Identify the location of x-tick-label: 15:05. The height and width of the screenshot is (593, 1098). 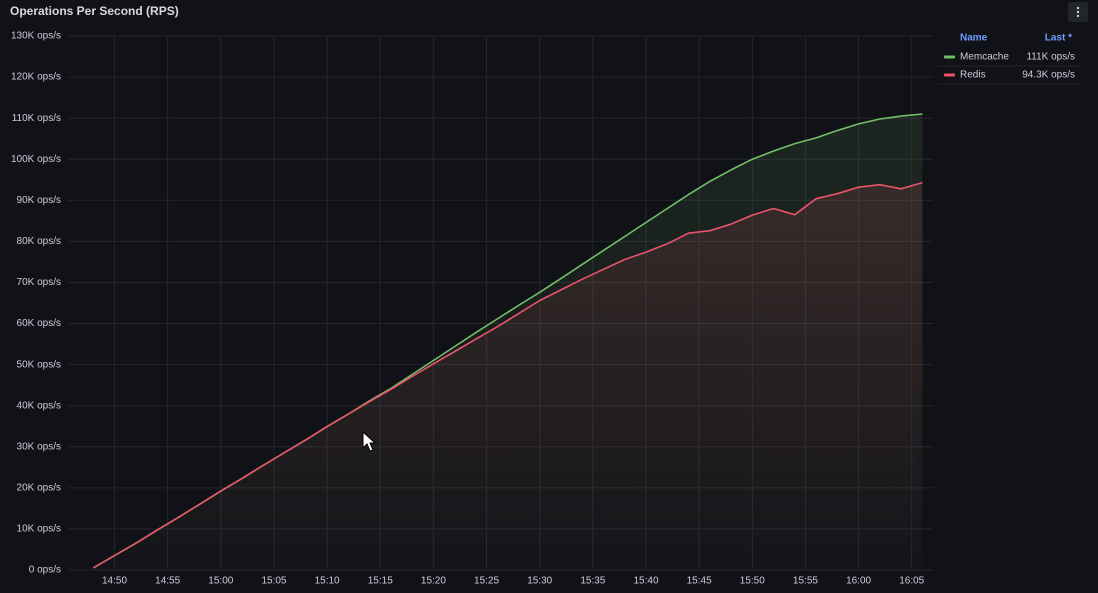
(273, 581).